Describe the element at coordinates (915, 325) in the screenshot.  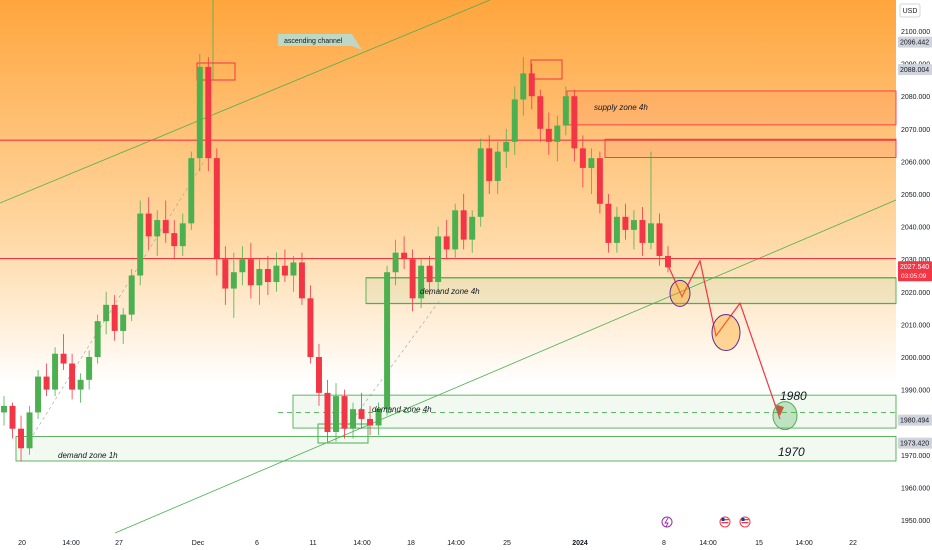
I see `price-tick-label: 2010.000` at that location.